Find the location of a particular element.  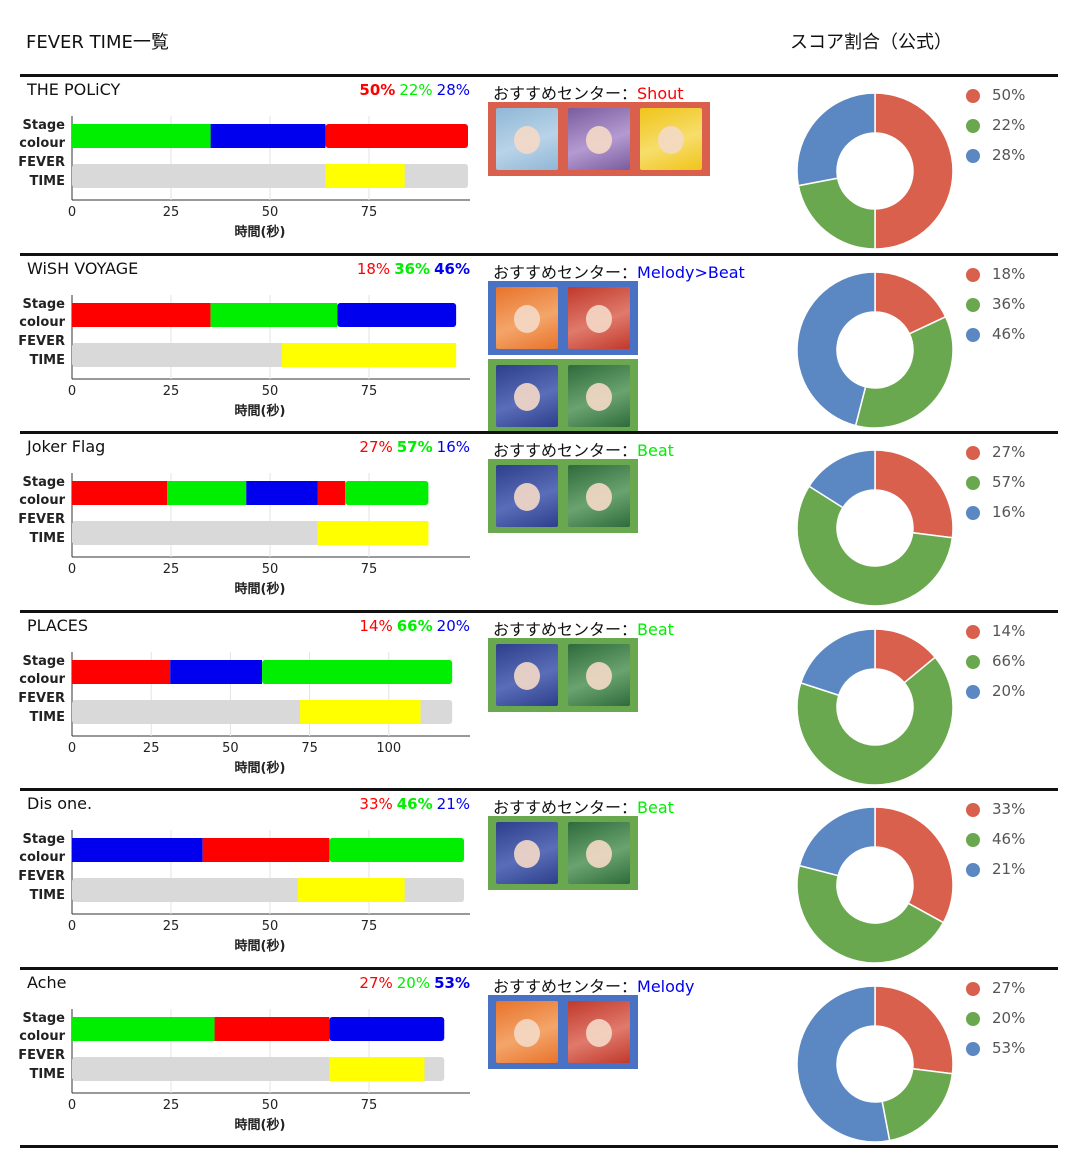

fever-timeline-chart: Stage colour FEVER TIME 0 25 50 75 100 時間(秒) is located at coordinates (244, 713).